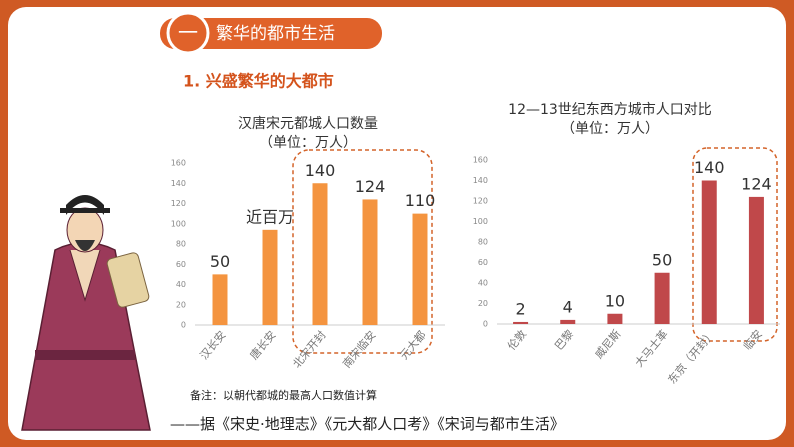 This screenshot has height=447, width=794. Describe the element at coordinates (420, 200) in the screenshot. I see `value-label: 110` at that location.